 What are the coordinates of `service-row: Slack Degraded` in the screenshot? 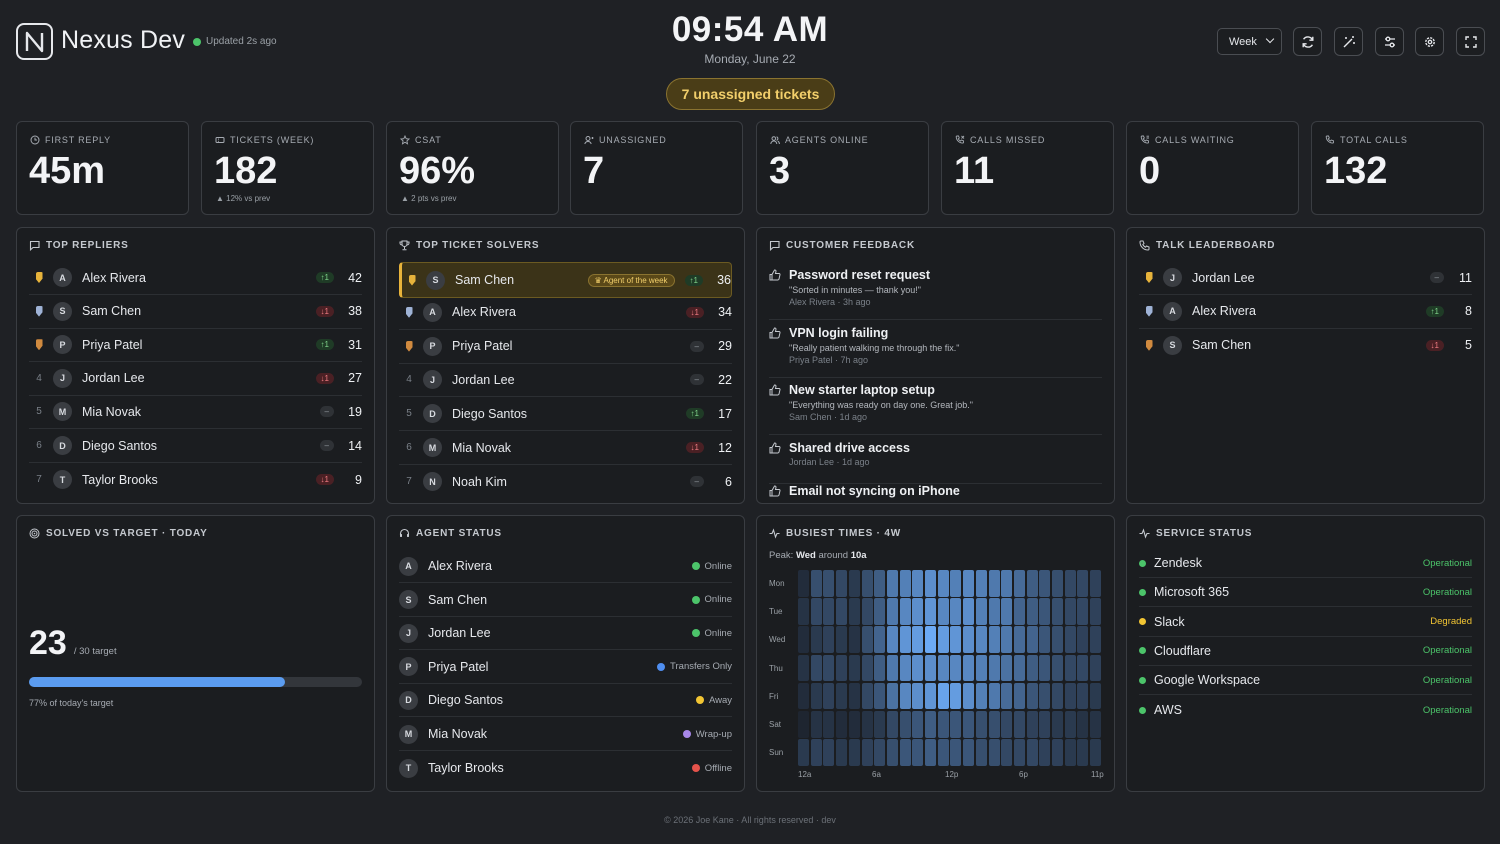 It's located at (1305, 622).